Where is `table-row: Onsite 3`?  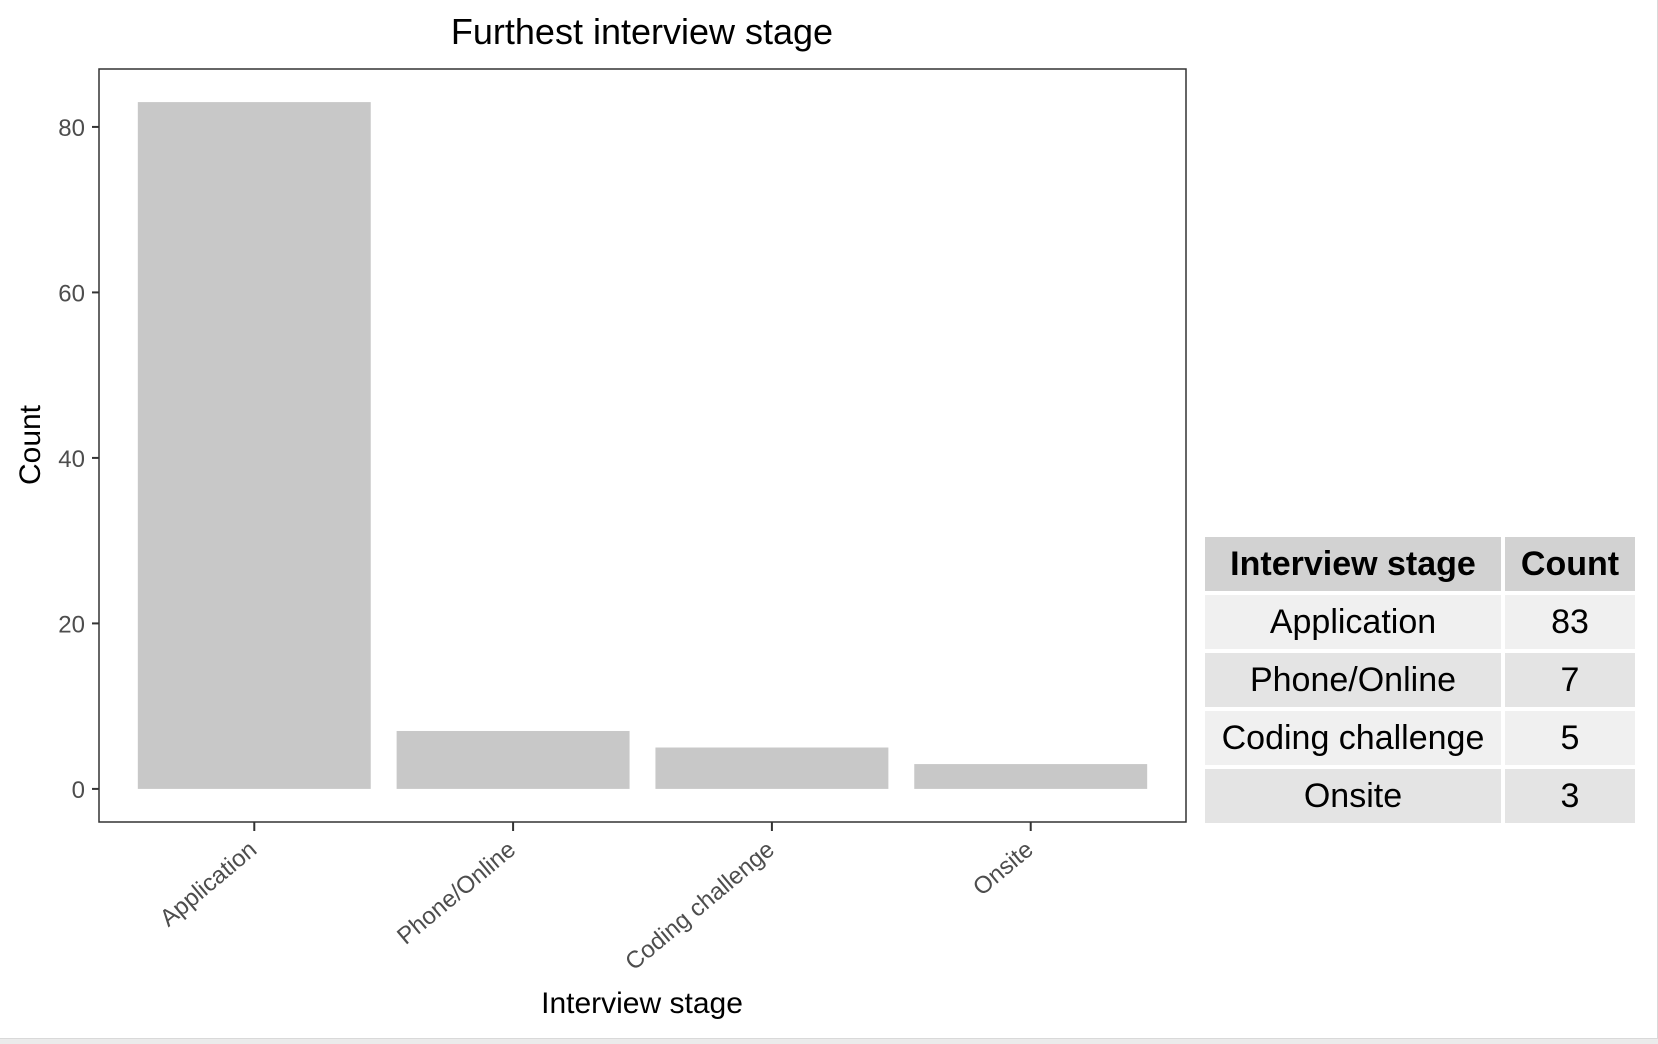 table-row: Onsite 3 is located at coordinates (1420, 796).